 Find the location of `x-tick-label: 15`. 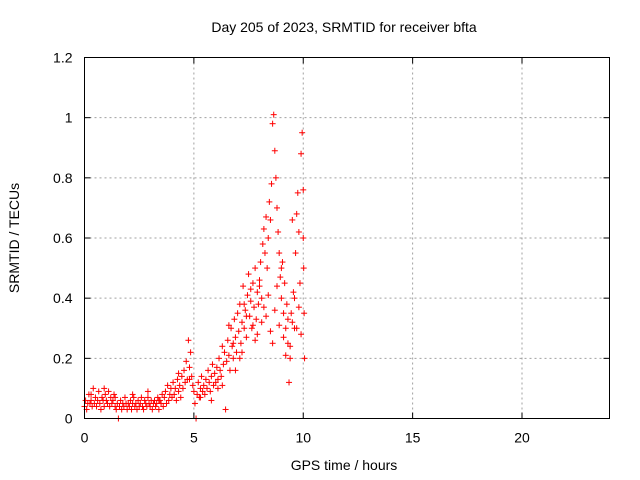

x-tick-label: 15 is located at coordinates (413, 438).